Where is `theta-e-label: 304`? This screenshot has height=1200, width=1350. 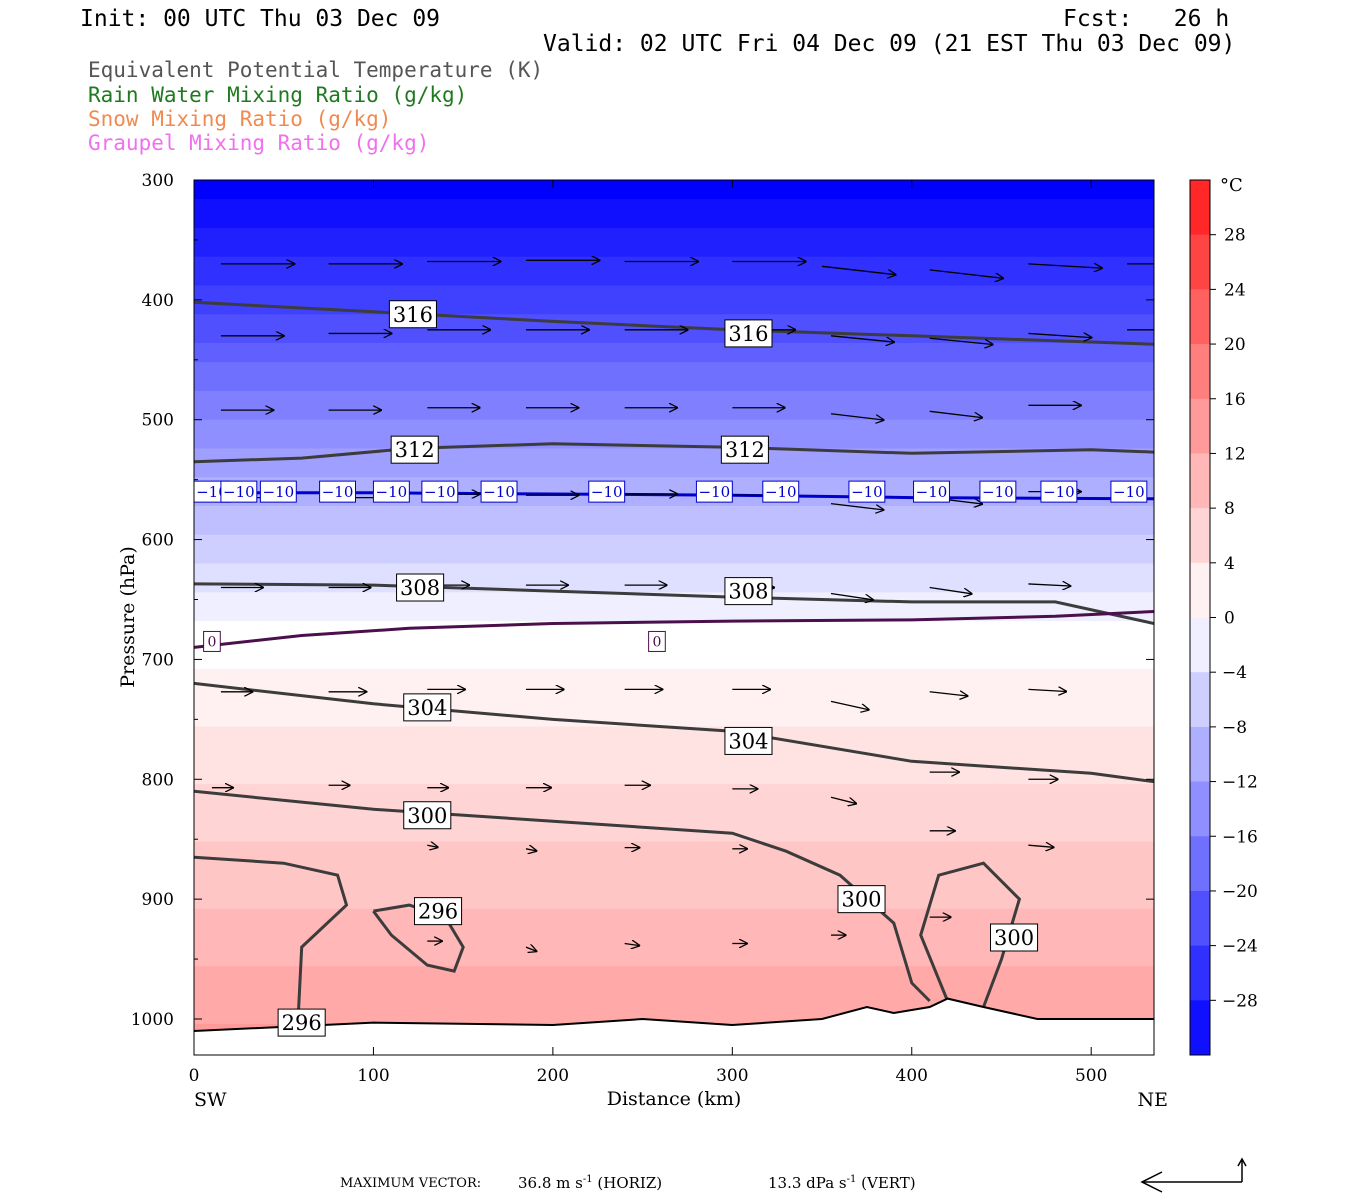
theta-e-label: 304 is located at coordinates (748, 741).